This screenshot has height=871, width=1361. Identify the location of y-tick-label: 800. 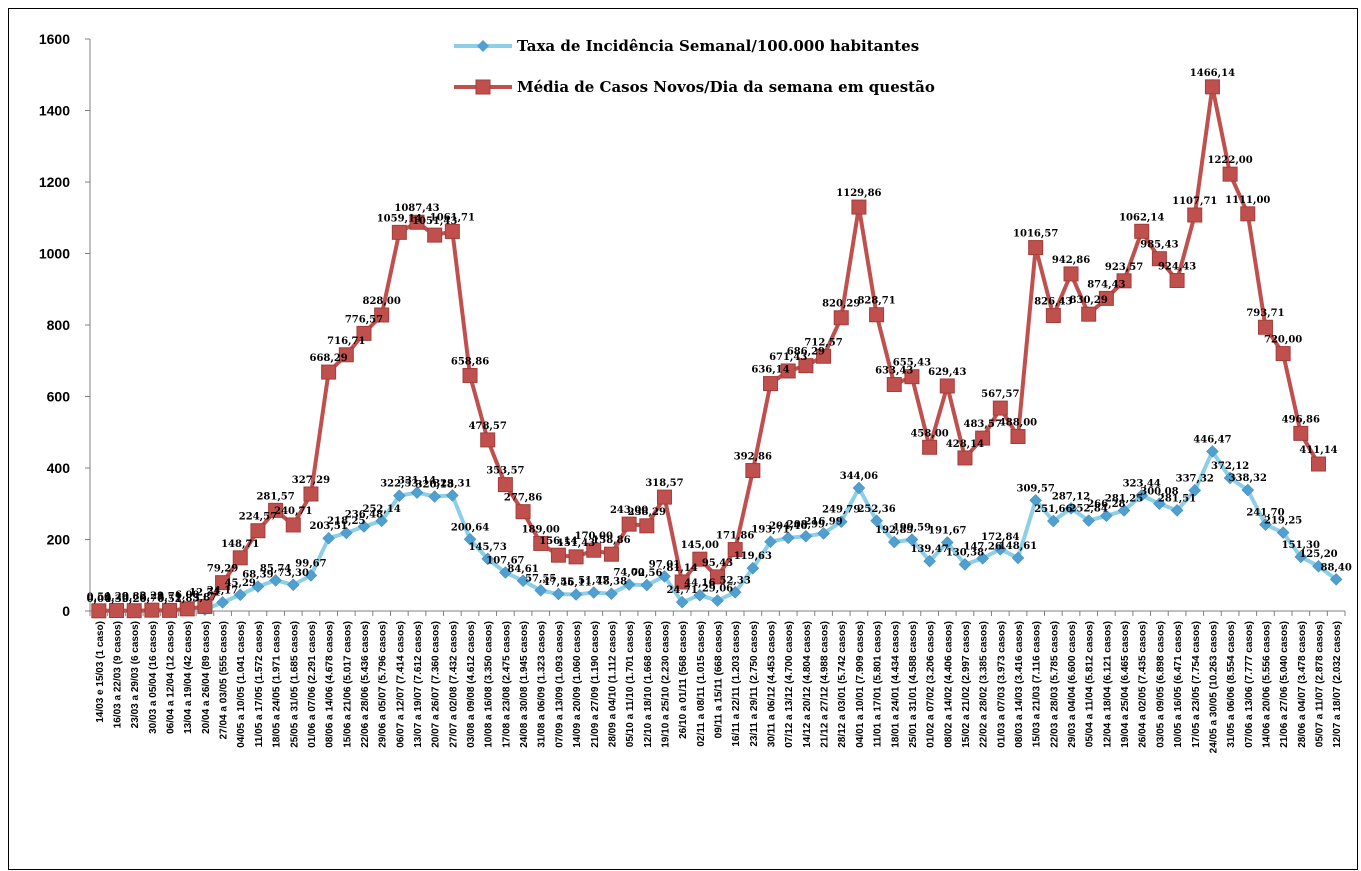
(59, 325).